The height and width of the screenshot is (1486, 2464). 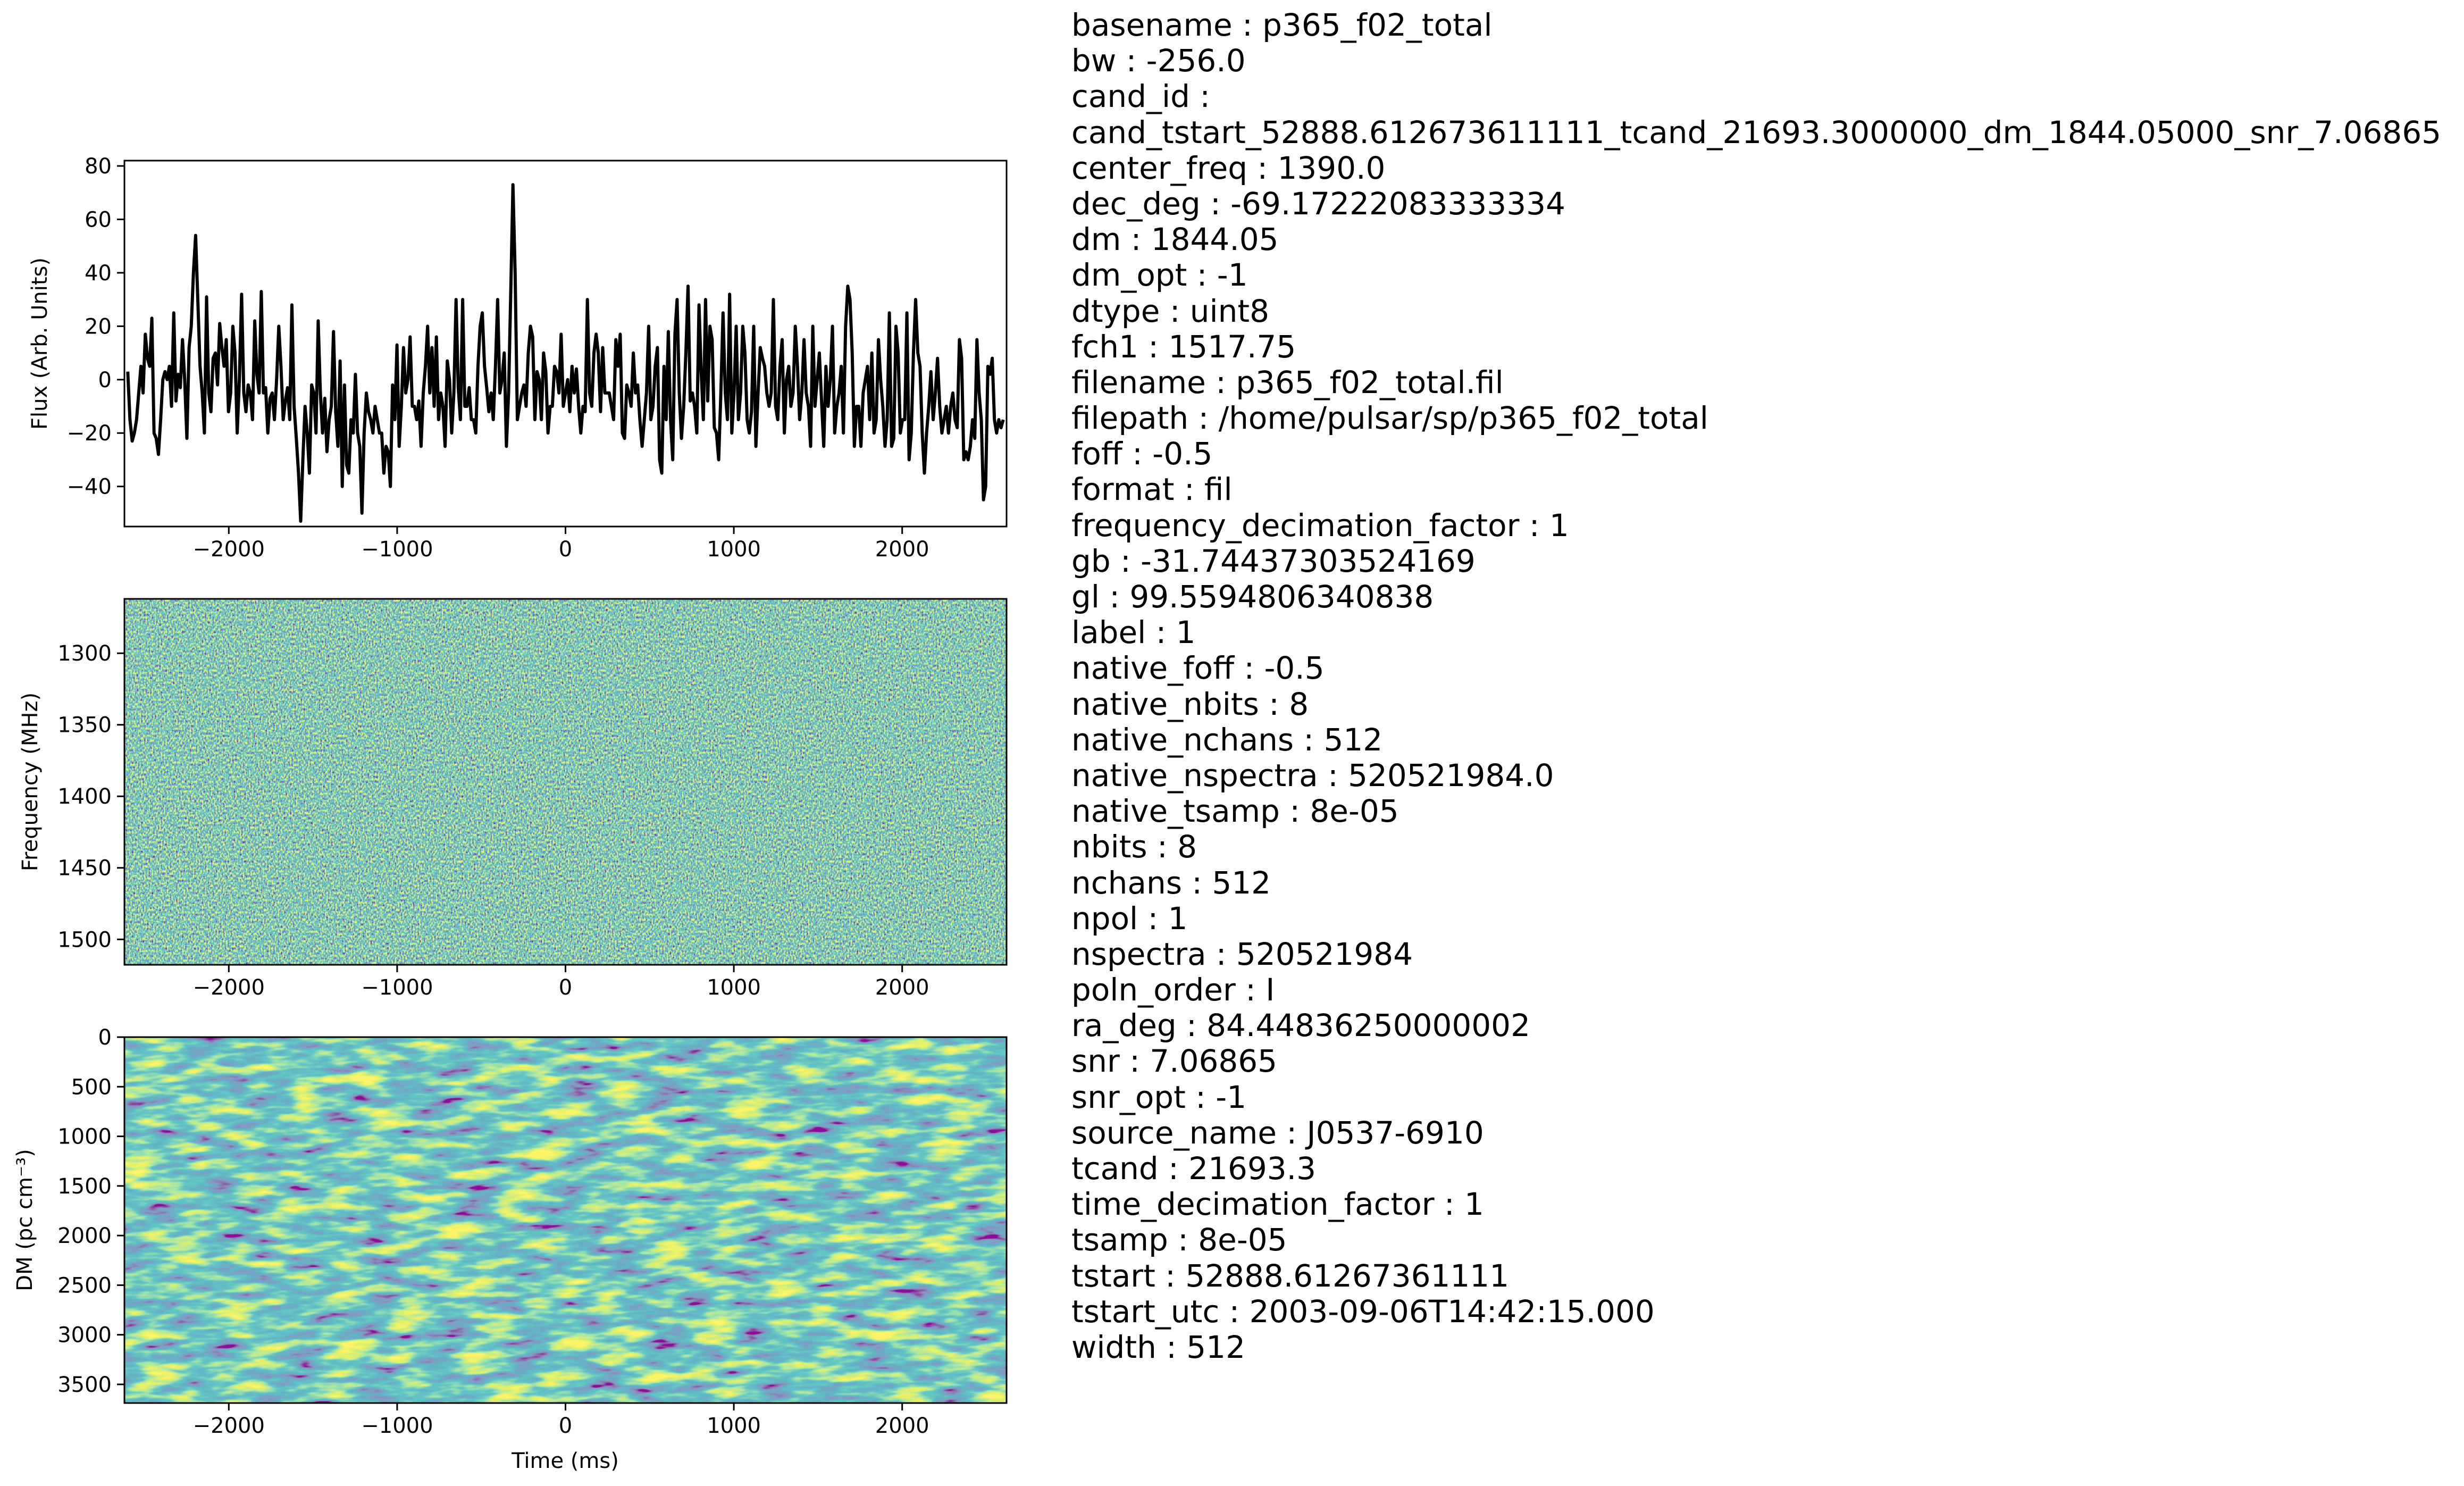 I want to click on y-tick-label: 60, so click(x=98, y=220).